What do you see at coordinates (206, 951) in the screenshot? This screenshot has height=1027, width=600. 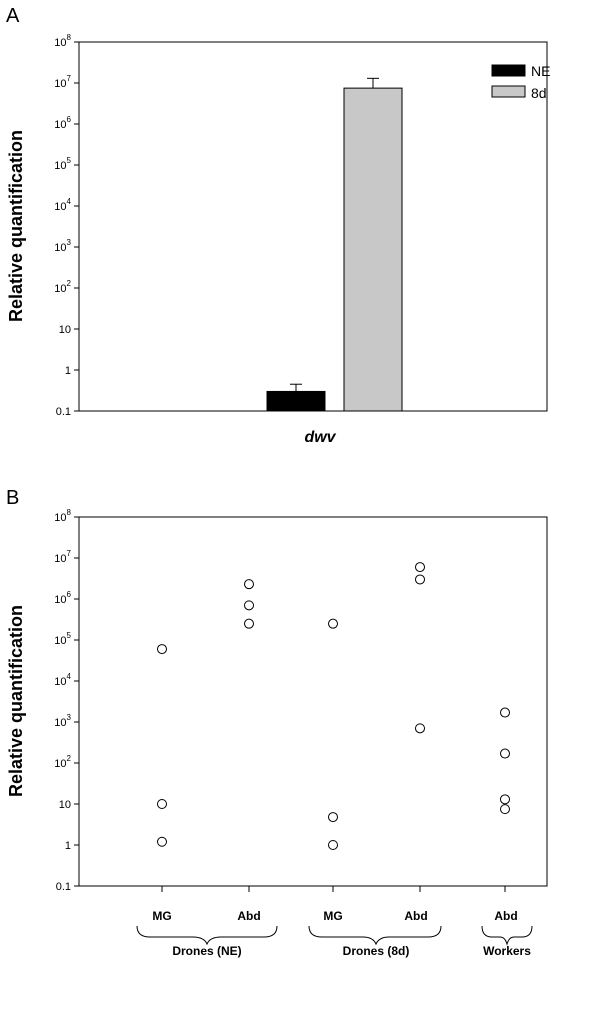 I see `group-label-drones-ne: Drones (NE)` at bounding box center [206, 951].